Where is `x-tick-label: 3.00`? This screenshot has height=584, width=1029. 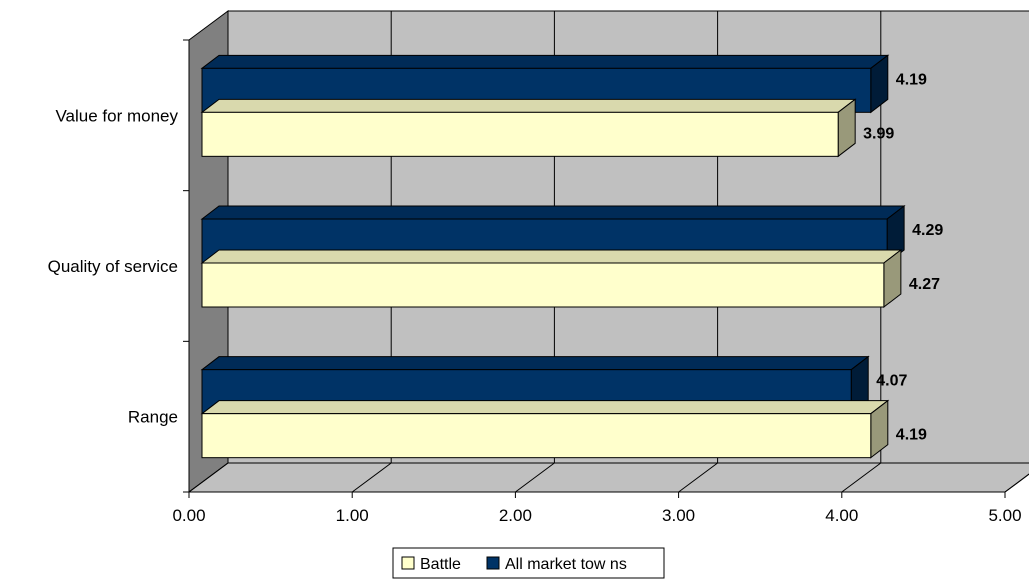
x-tick-label: 3.00 is located at coordinates (678, 515).